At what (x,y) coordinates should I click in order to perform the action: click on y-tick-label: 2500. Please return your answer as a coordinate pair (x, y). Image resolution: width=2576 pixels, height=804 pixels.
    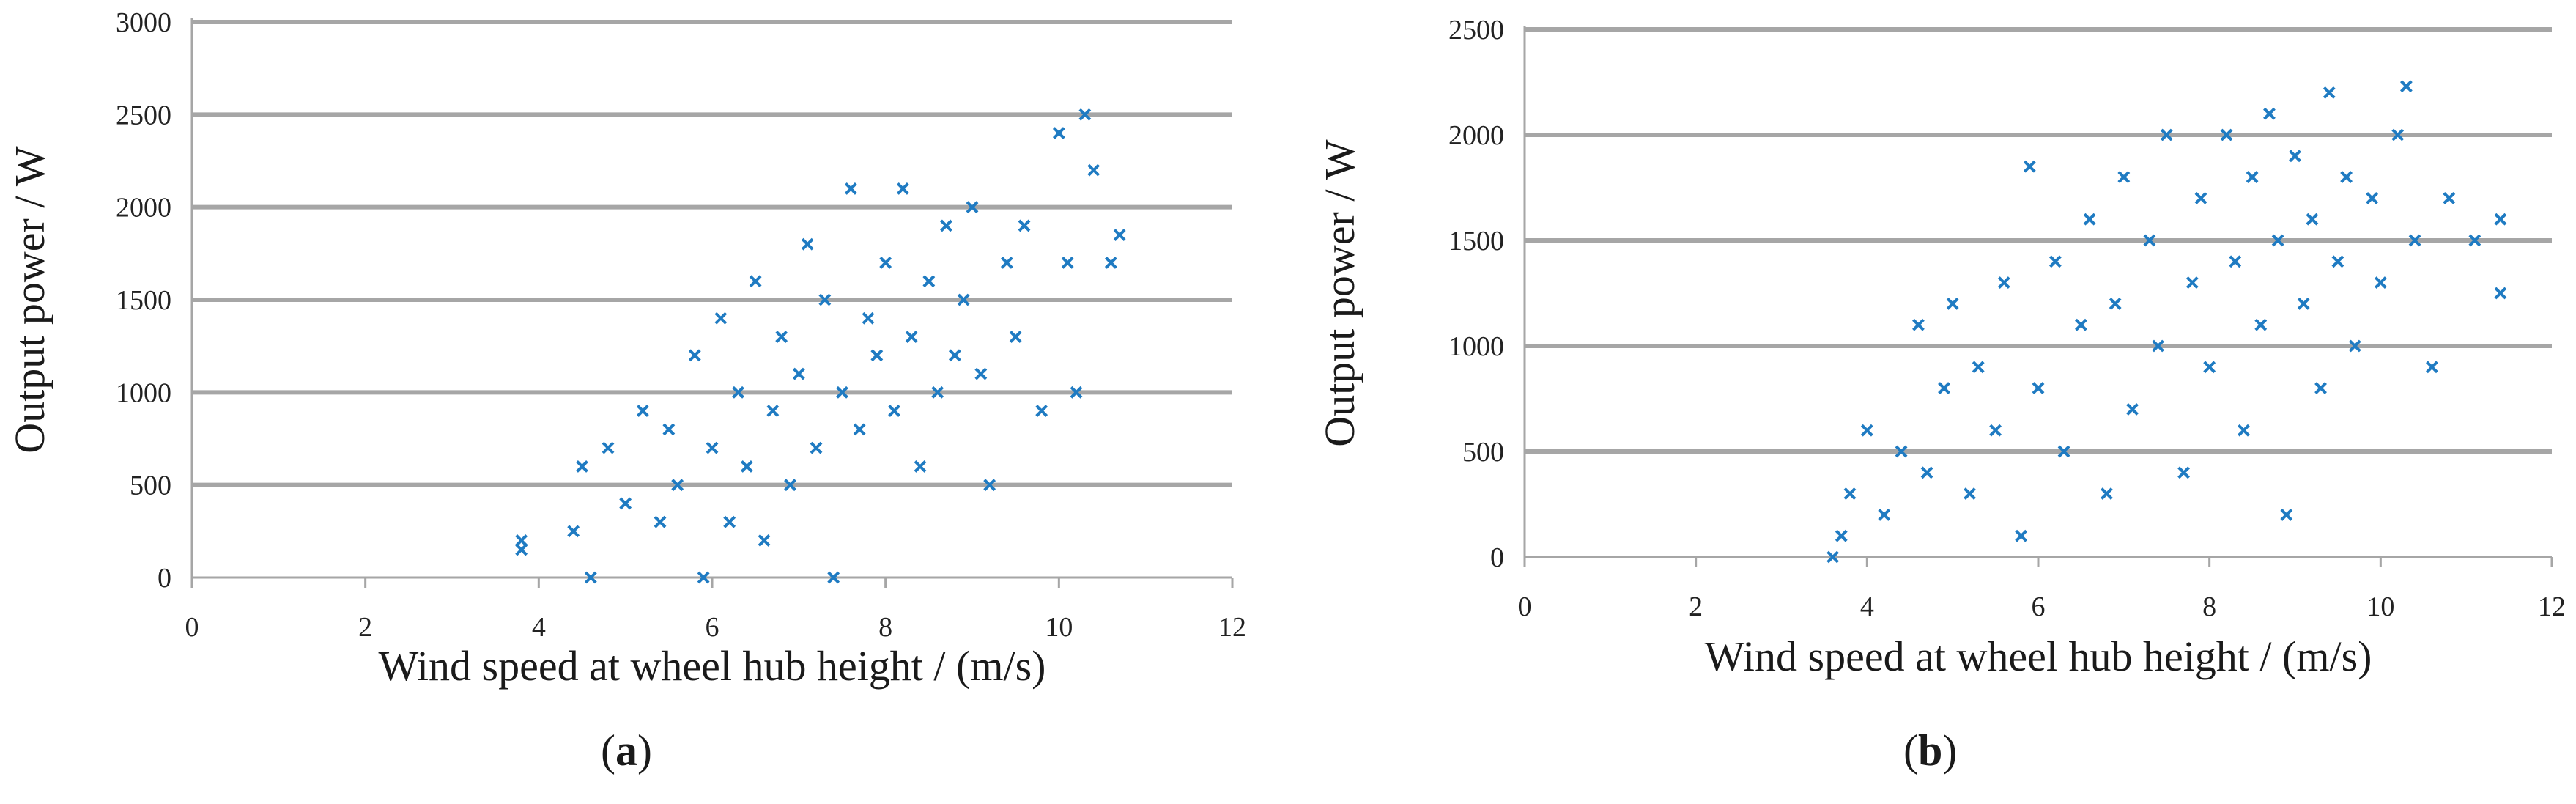
    Looking at the image, I should click on (1476, 30).